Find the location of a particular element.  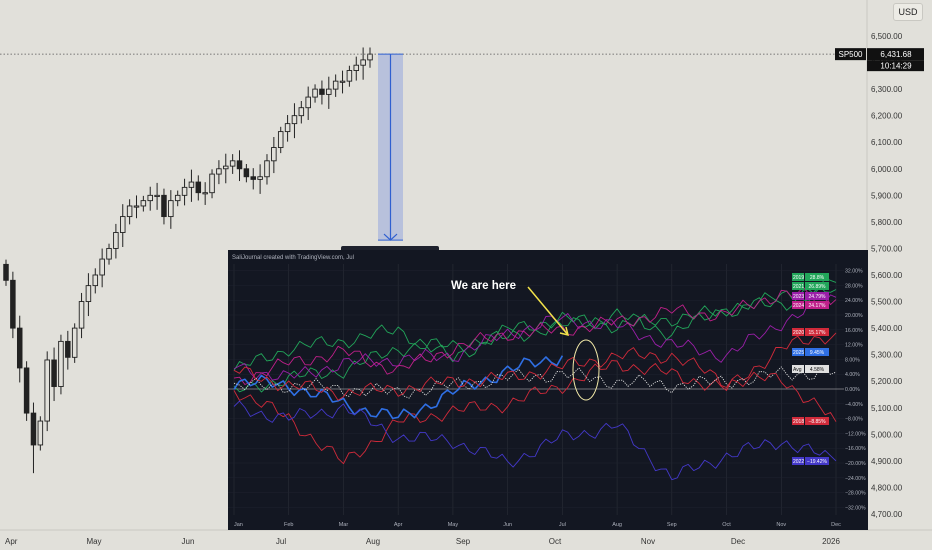

legend-year: 2024 is located at coordinates (798, 306).